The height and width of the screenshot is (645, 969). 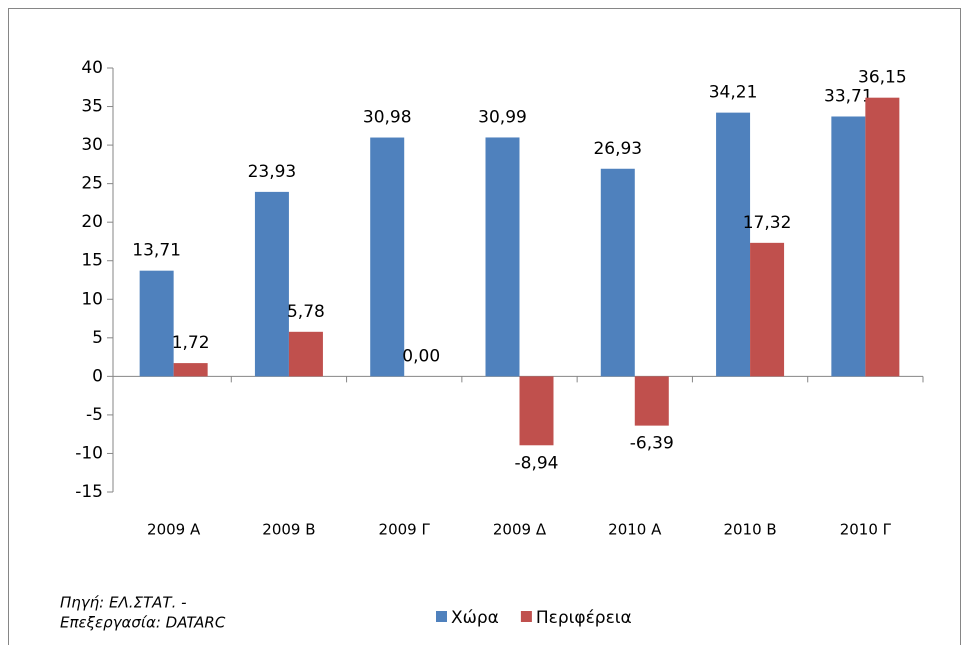 I want to click on source-note: Πηγή: ΕΛ.ΣΤΑΤ. -, so click(x=123, y=603).